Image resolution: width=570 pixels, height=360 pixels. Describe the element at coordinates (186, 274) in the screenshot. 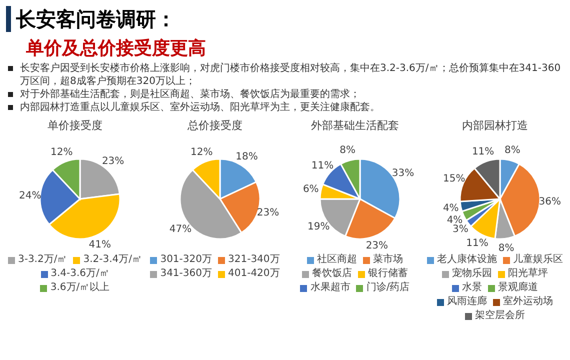

I see `legend-label: 341-360万` at that location.